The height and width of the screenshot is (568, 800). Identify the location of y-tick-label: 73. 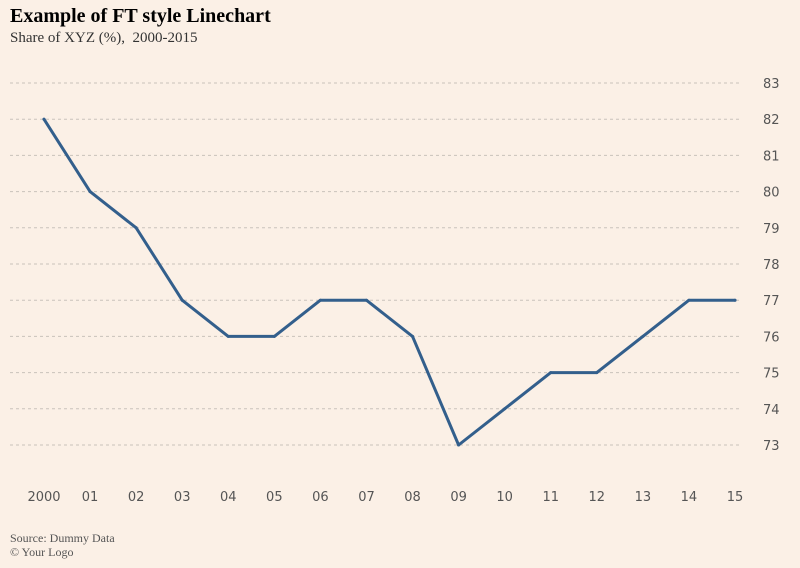
(771, 446).